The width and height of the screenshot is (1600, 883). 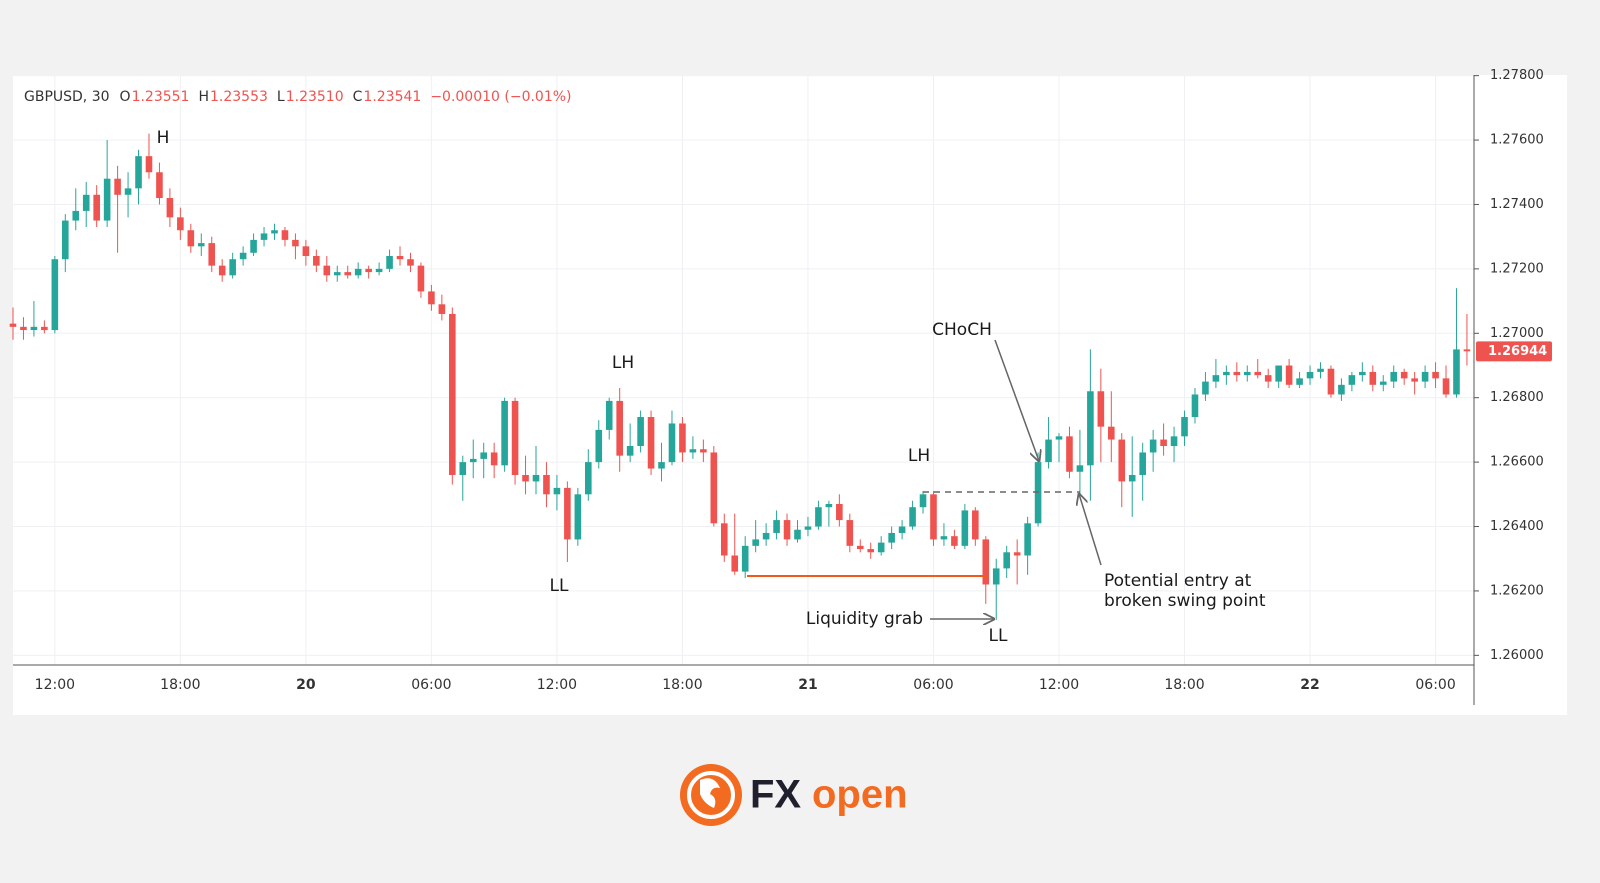 I want to click on logo-lion, so click(x=710, y=793).